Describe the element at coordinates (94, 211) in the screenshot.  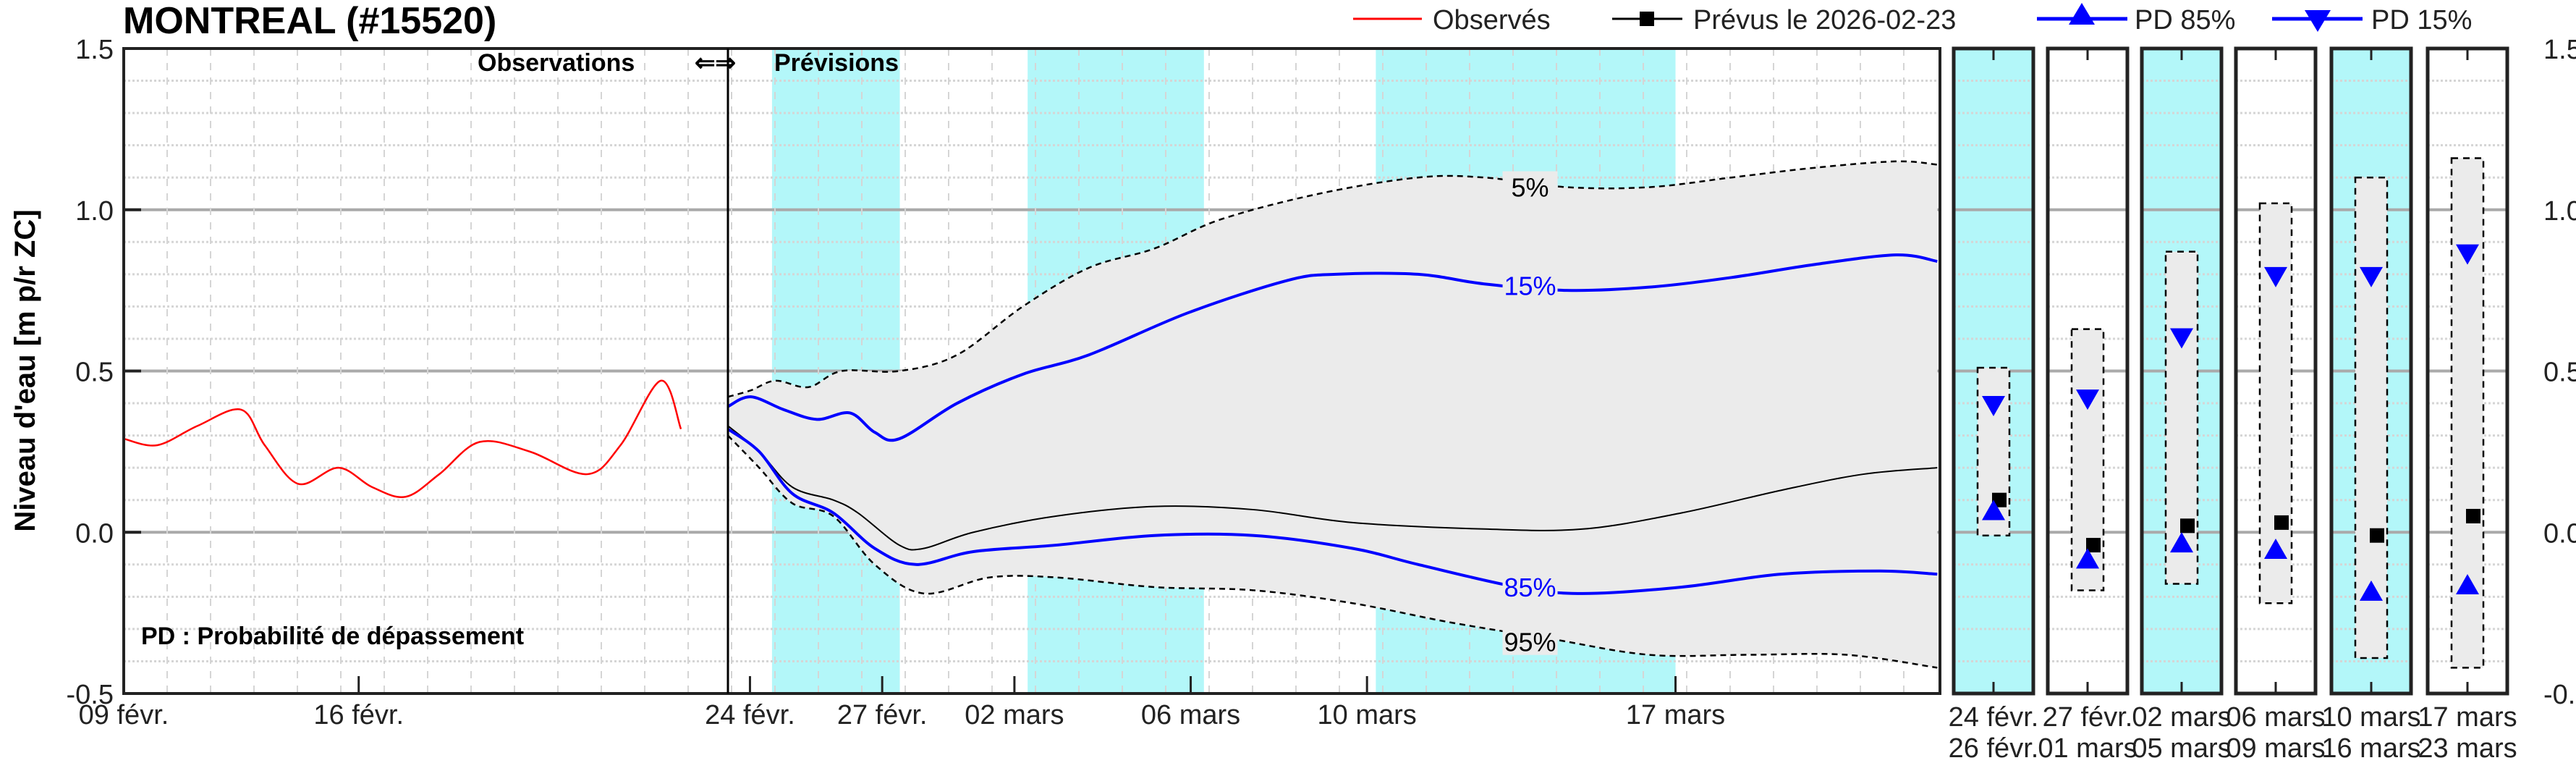
I see `y-tick-label: 1.0` at that location.